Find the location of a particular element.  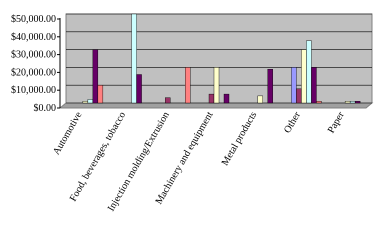

x-tick-label: Other is located at coordinates (292, 122).